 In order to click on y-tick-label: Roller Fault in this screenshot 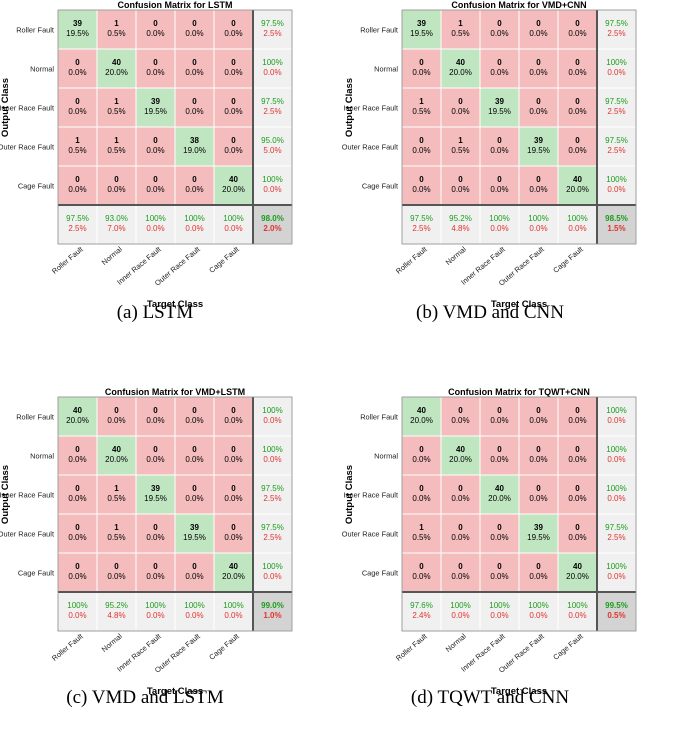, I will do `click(379, 30)`.